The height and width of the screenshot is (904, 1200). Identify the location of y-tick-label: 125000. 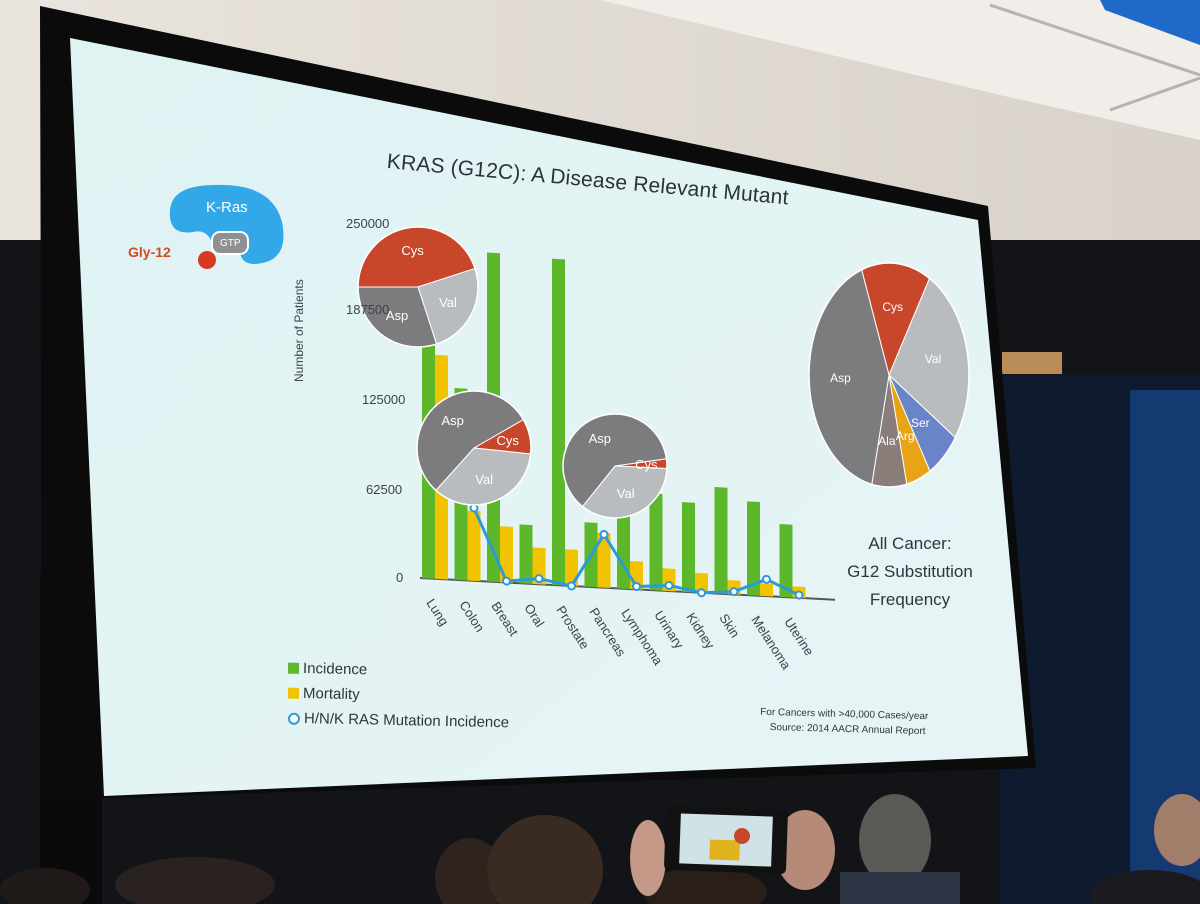
(384, 399).